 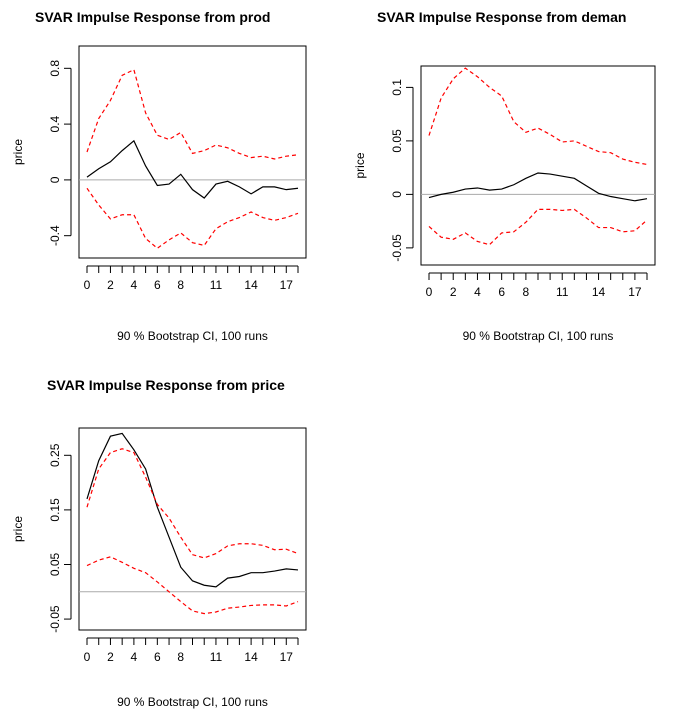 I want to click on y-tick-label: 0.8, so click(x=55, y=68).